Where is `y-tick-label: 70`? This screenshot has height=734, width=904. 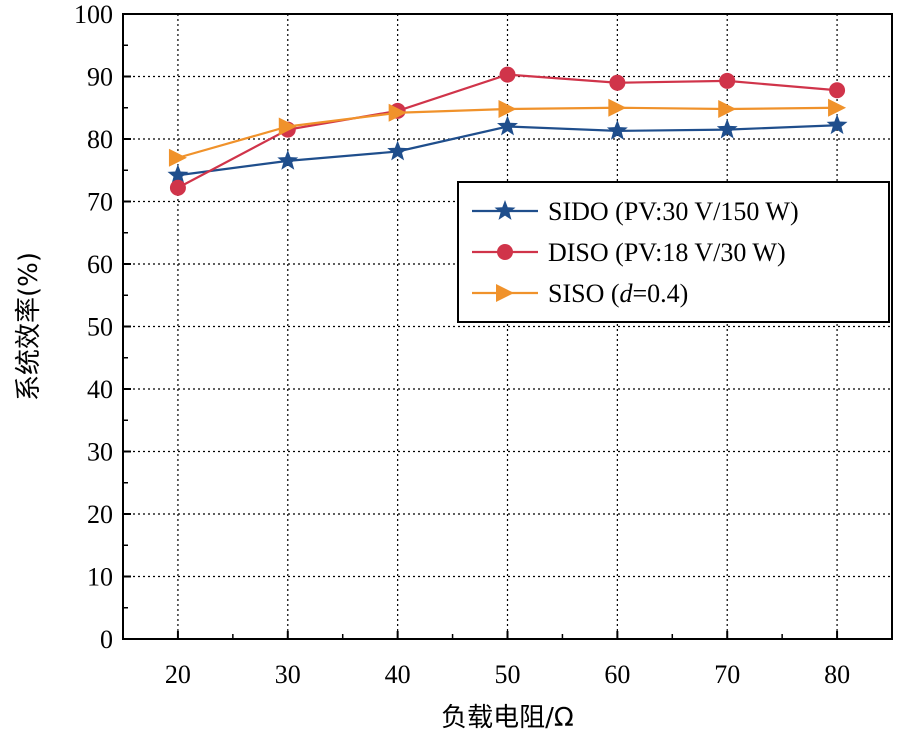
y-tick-label: 70 is located at coordinates (100, 202).